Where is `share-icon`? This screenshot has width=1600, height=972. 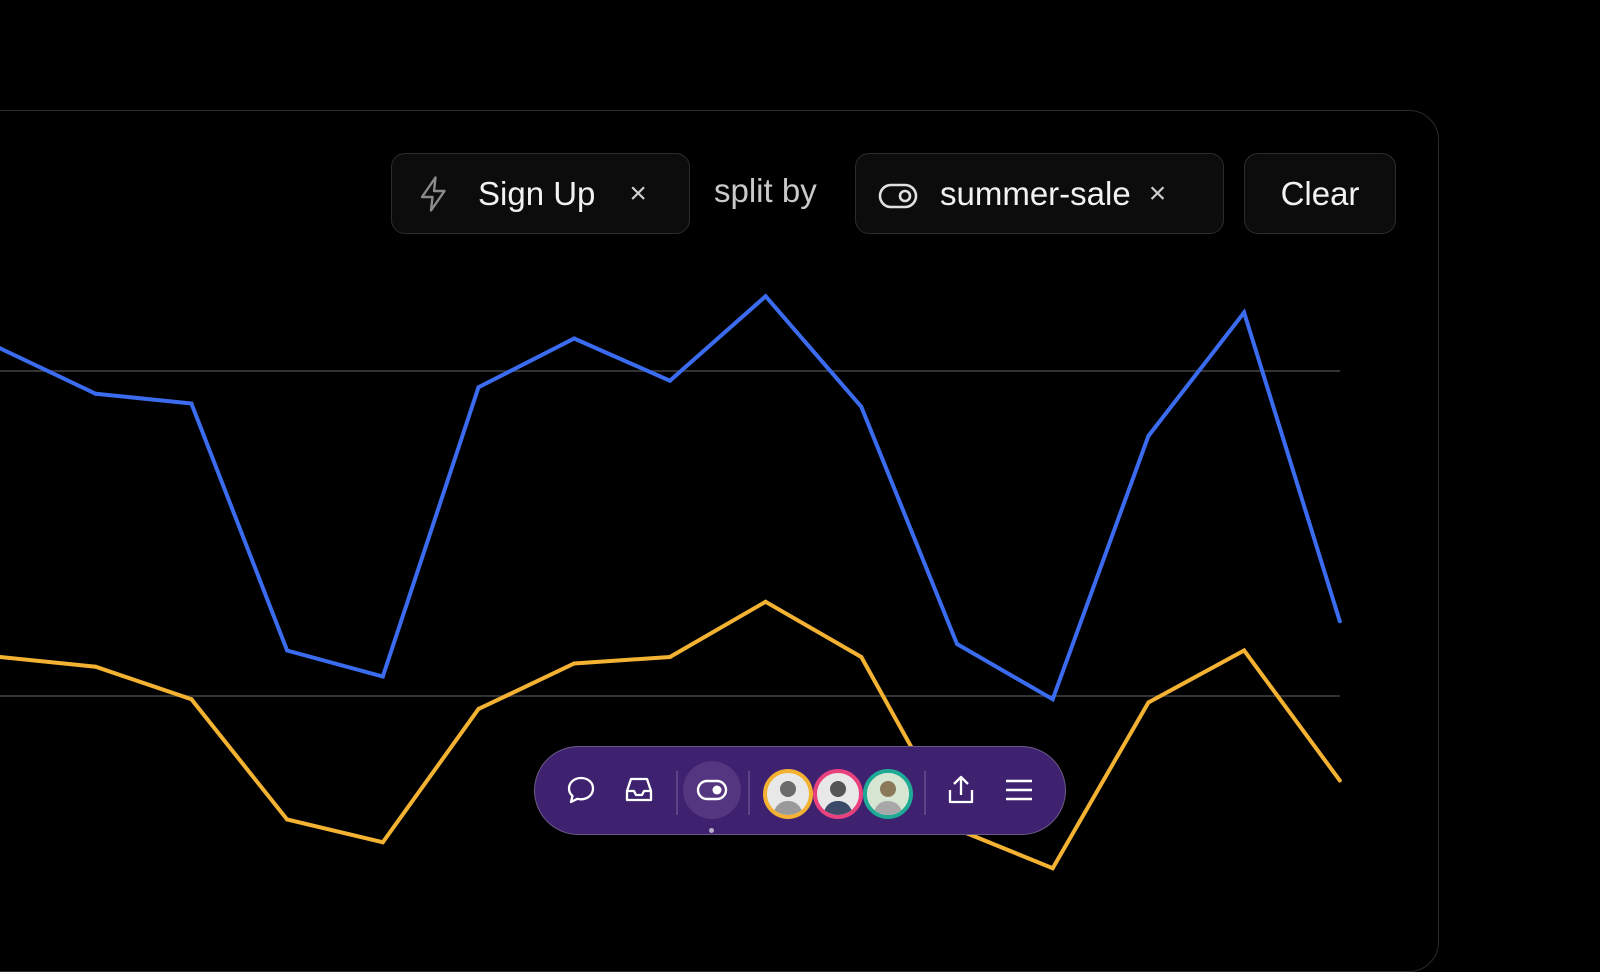
share-icon is located at coordinates (961, 789).